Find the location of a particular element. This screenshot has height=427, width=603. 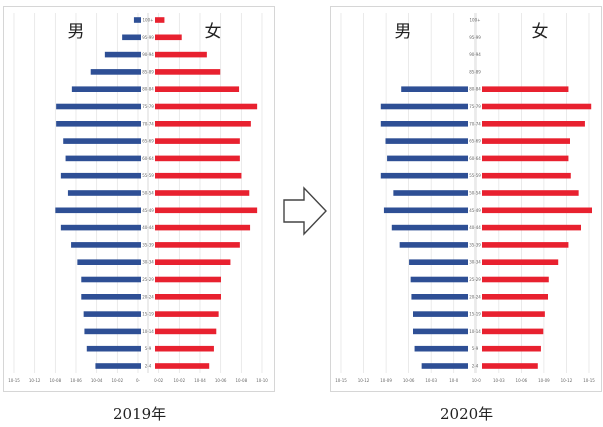

age-label: 40-44 is located at coordinates (148, 227).